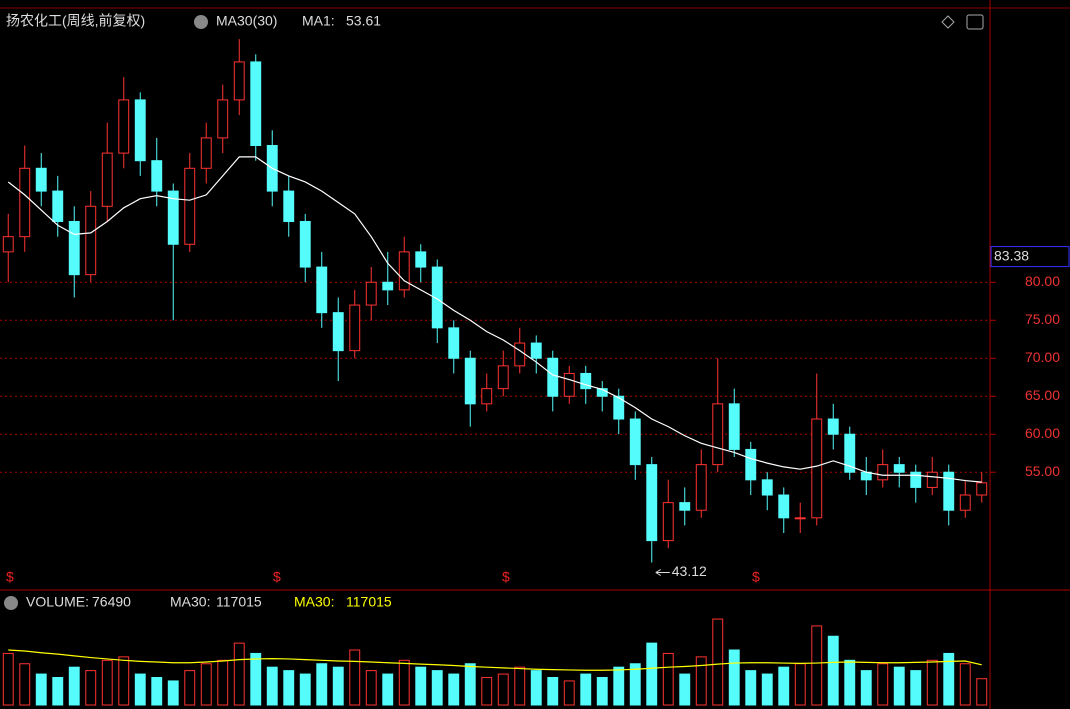 This screenshot has width=1070, height=709. What do you see at coordinates (948, 22) in the screenshot?
I see `diamond-icon` at bounding box center [948, 22].